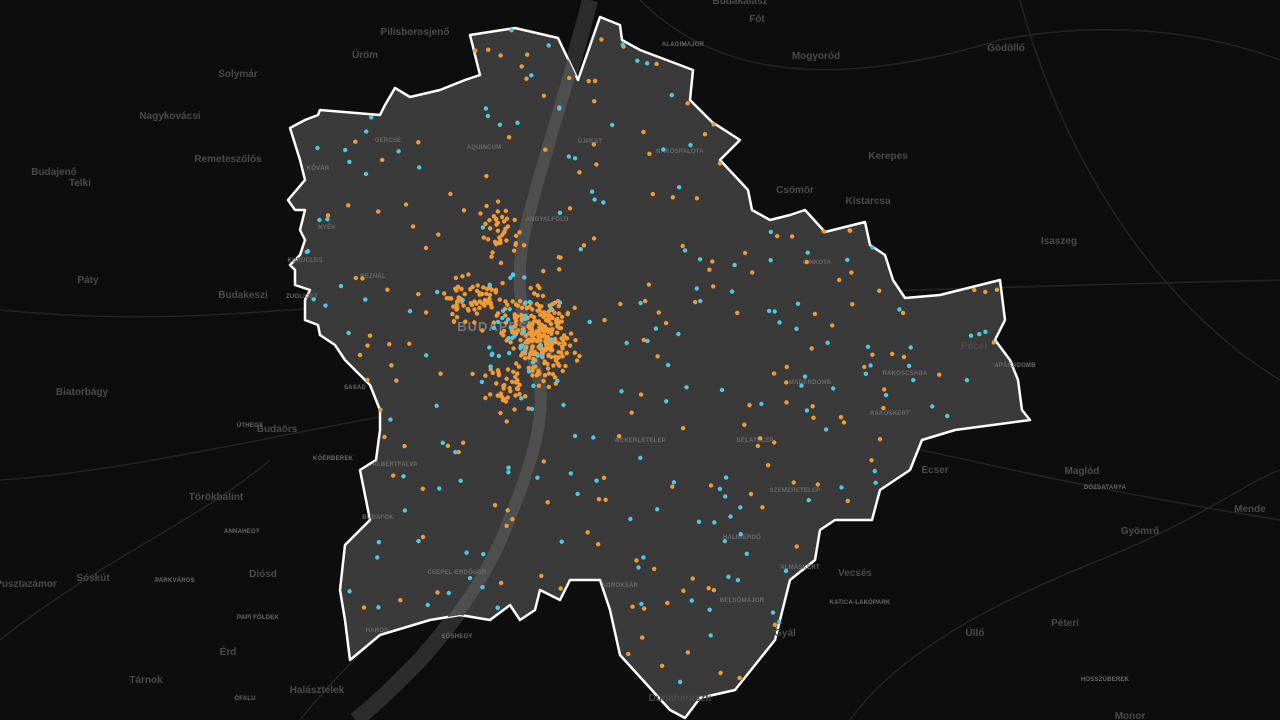  Describe the element at coordinates (1006, 48) in the screenshot. I see `town-label: Gödöllő` at that location.